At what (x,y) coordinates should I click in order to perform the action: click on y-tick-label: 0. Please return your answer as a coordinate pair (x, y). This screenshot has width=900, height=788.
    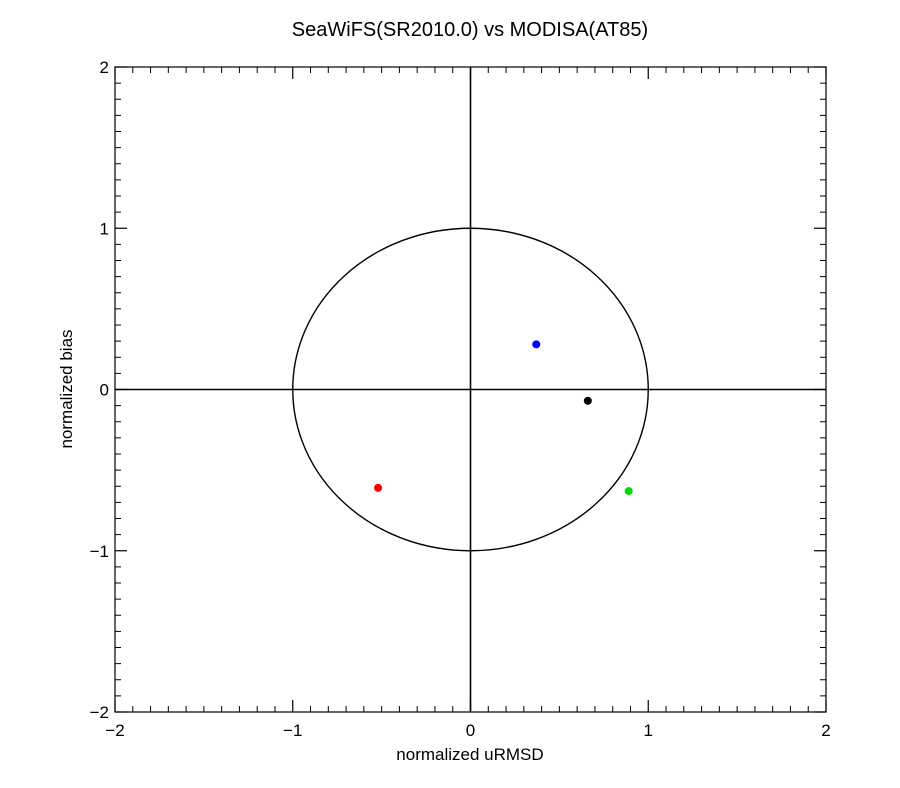
    Looking at the image, I should click on (104, 390).